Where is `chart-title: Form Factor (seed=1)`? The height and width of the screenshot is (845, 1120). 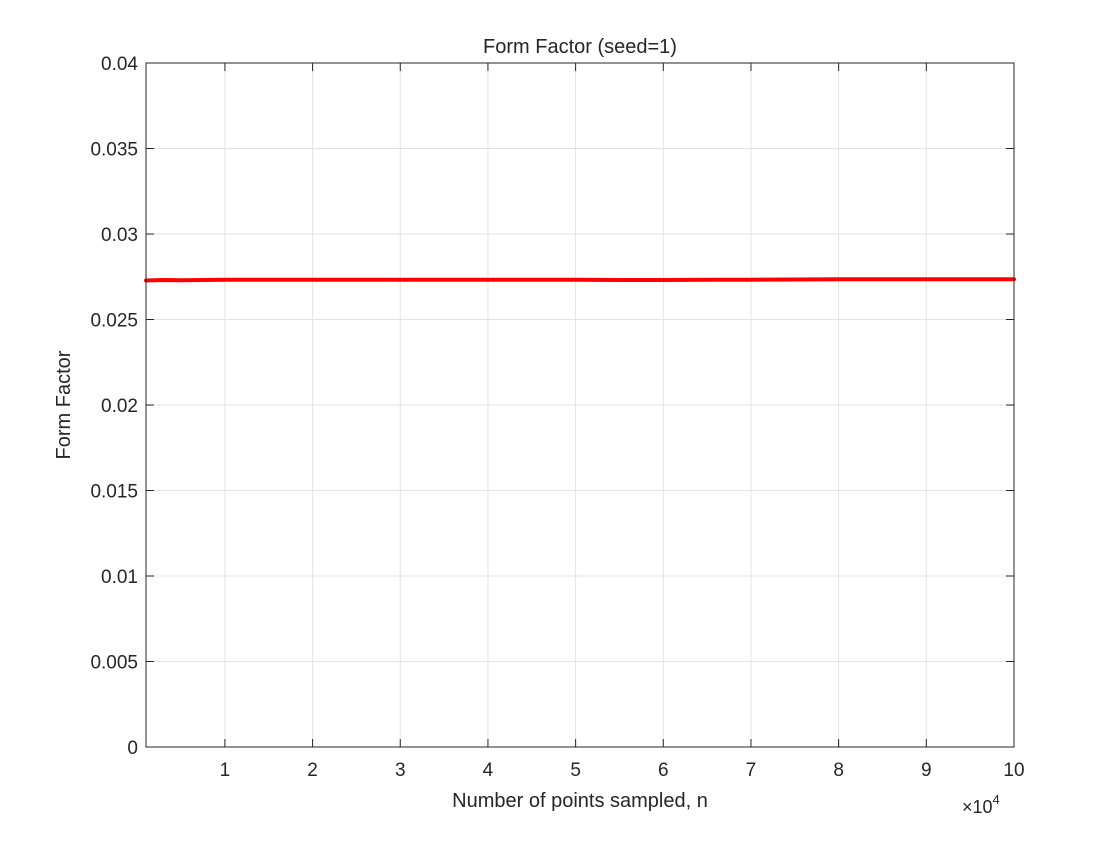
chart-title: Form Factor (seed=1) is located at coordinates (580, 47).